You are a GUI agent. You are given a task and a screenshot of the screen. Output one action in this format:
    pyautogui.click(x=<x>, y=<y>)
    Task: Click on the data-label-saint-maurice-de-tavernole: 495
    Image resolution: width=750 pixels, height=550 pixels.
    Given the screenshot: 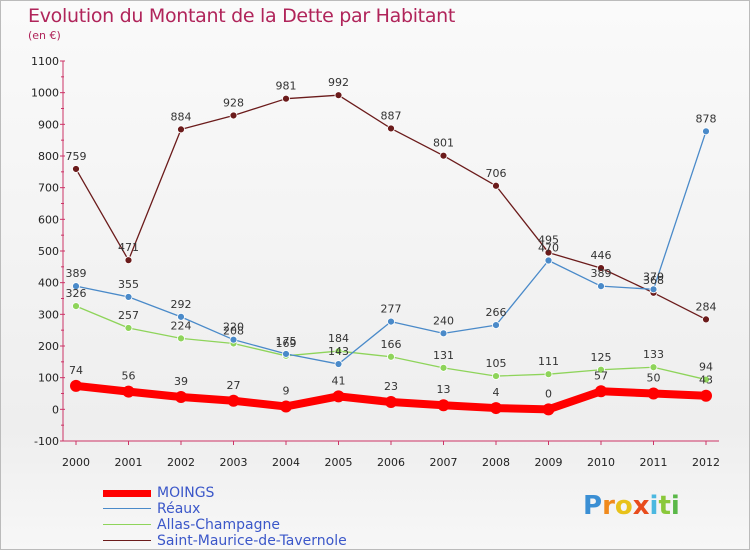 What is the action you would take?
    pyautogui.click(x=548, y=240)
    